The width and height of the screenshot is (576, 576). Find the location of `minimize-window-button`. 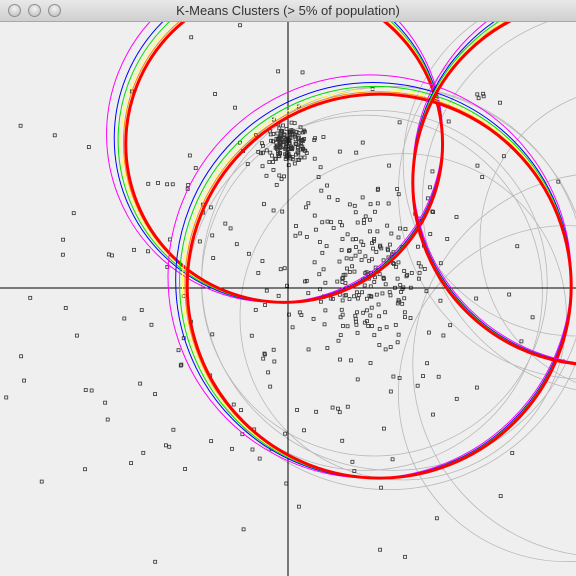

minimize-window-button is located at coordinates (34, 10).